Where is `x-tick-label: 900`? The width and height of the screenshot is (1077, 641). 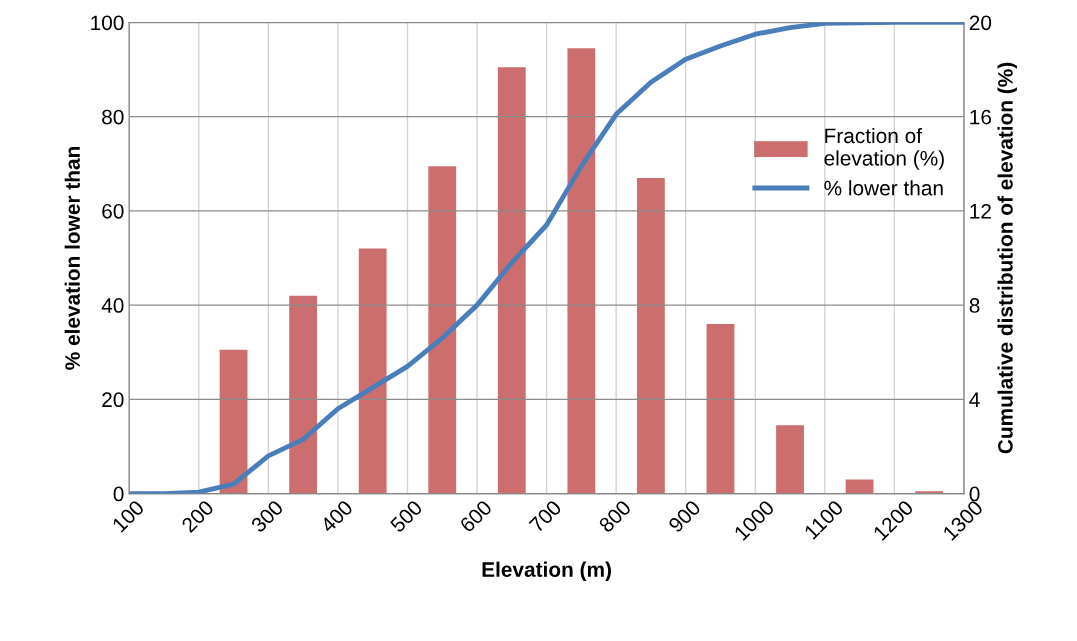 x-tick-label: 900 is located at coordinates (684, 516).